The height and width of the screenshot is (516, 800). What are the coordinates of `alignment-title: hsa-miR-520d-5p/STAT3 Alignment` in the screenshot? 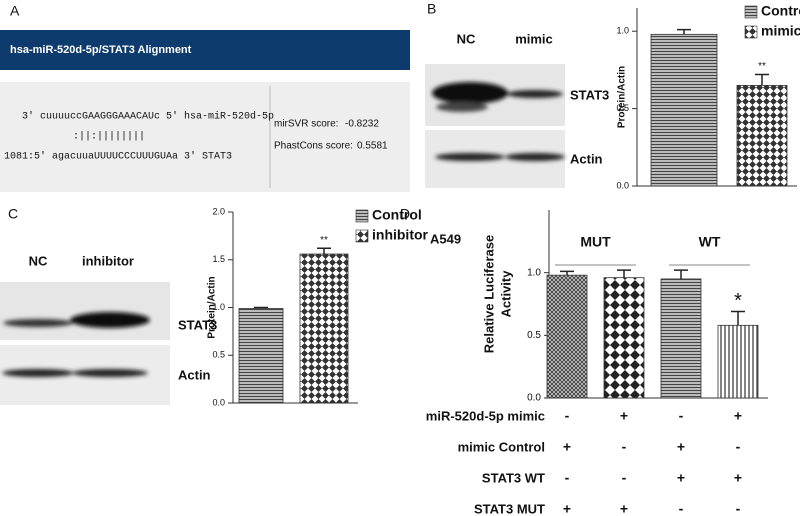 It's located at (101, 50).